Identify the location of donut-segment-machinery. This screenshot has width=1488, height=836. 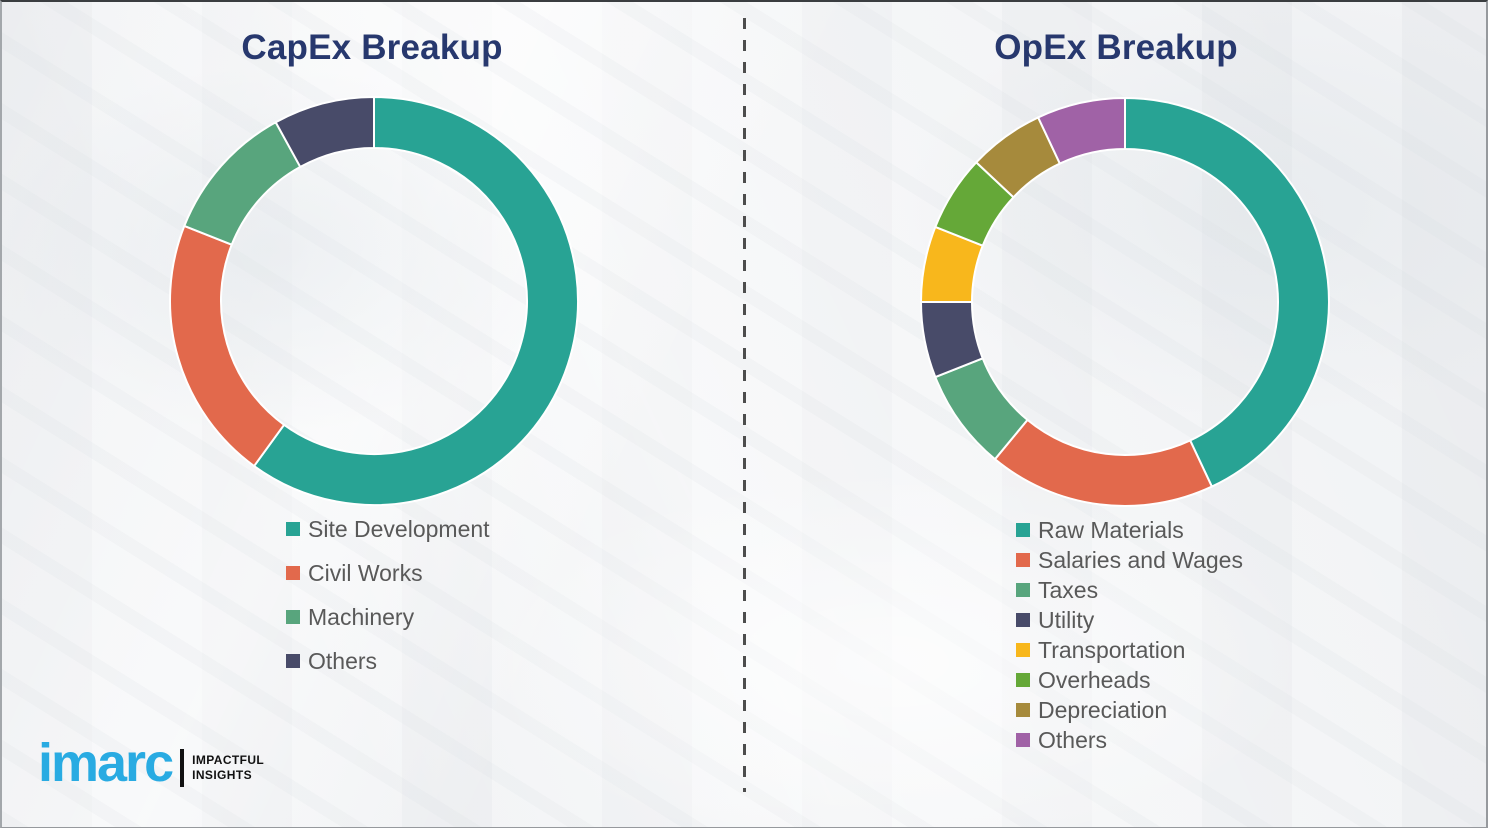
(242, 183).